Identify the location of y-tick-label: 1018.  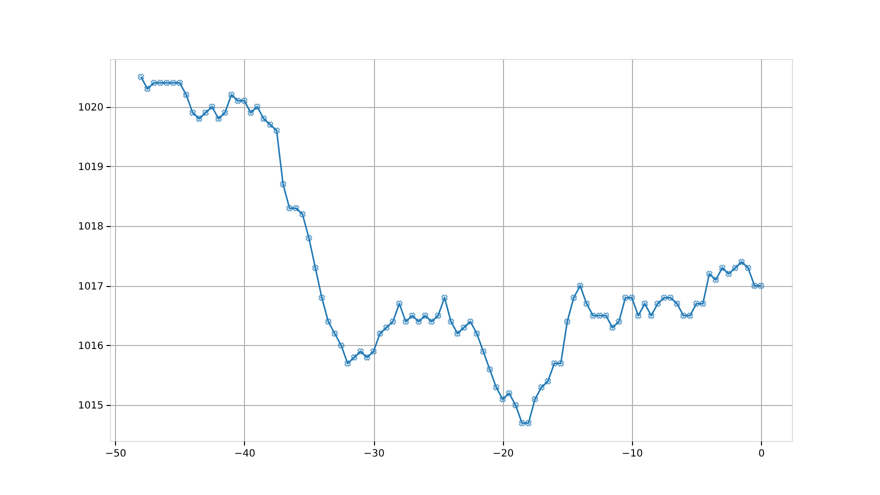
(91, 227).